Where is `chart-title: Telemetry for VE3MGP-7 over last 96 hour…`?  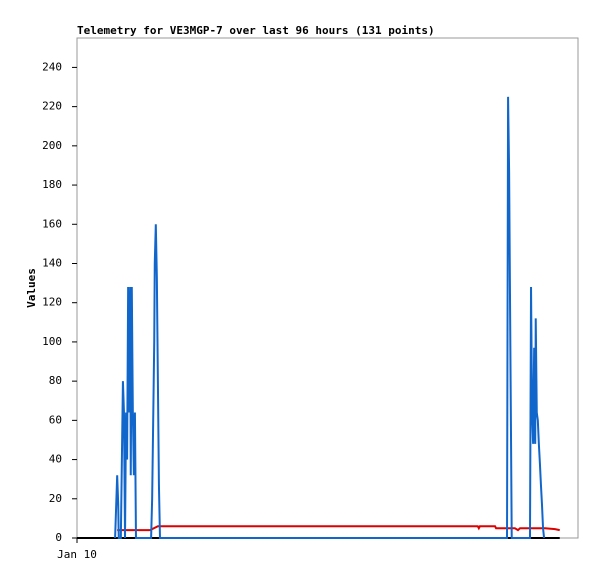 chart-title: Telemetry for VE3MGP-7 over last 96 hour… is located at coordinates (256, 30).